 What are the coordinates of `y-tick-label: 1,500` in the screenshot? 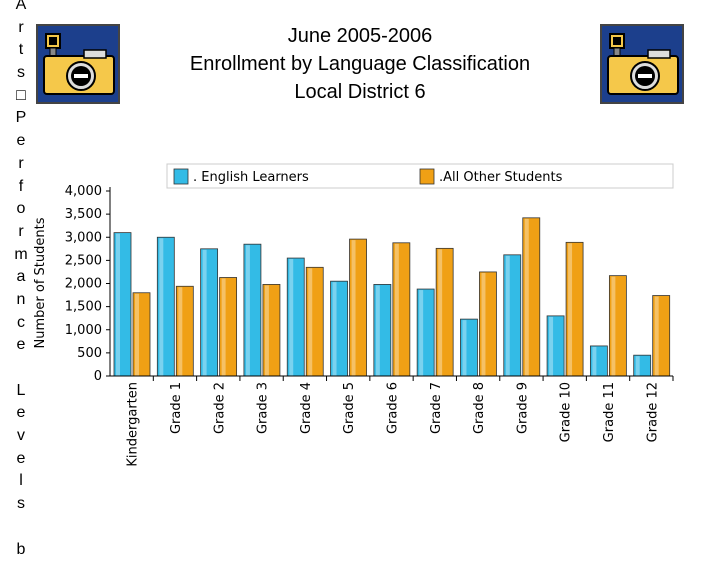 It's located at (83, 307).